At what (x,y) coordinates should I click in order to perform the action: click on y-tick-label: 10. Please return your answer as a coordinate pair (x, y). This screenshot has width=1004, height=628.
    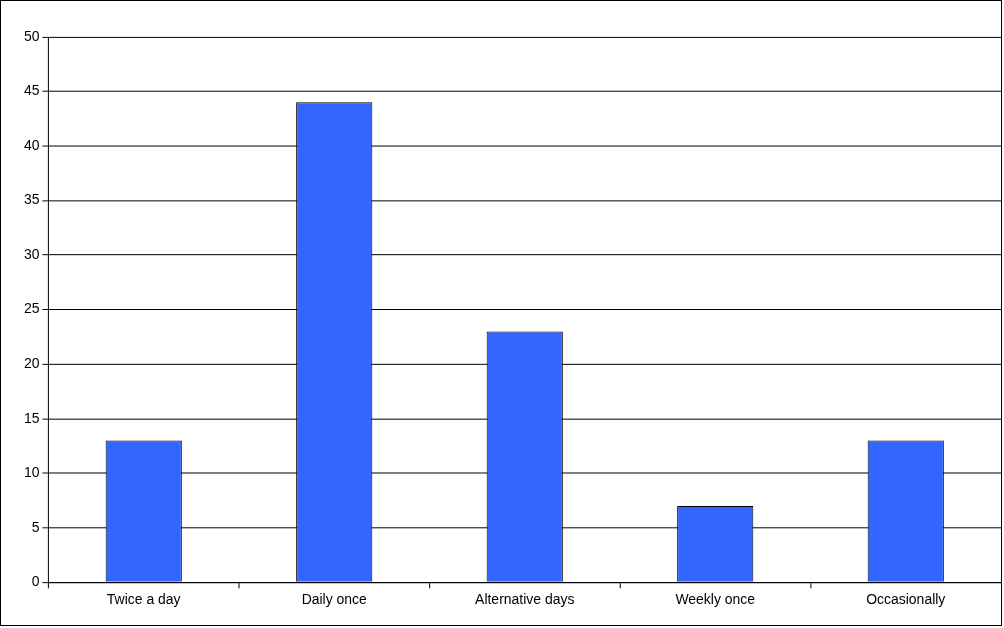
    Looking at the image, I should click on (31, 472).